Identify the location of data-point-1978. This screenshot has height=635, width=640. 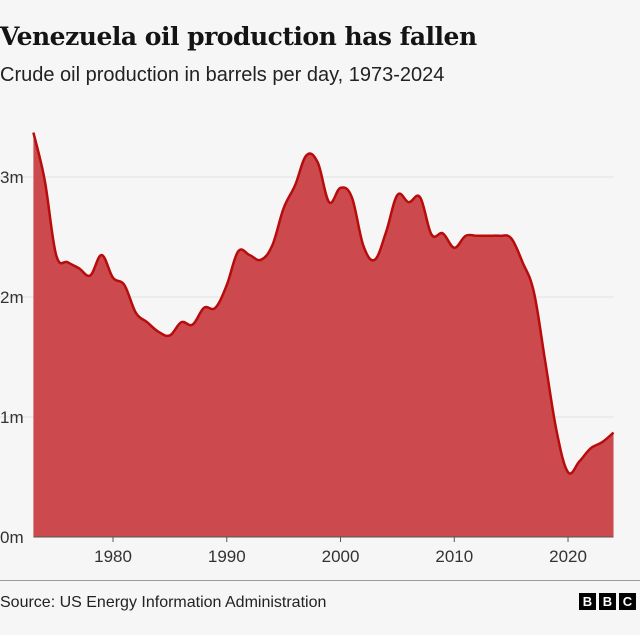
(90, 275).